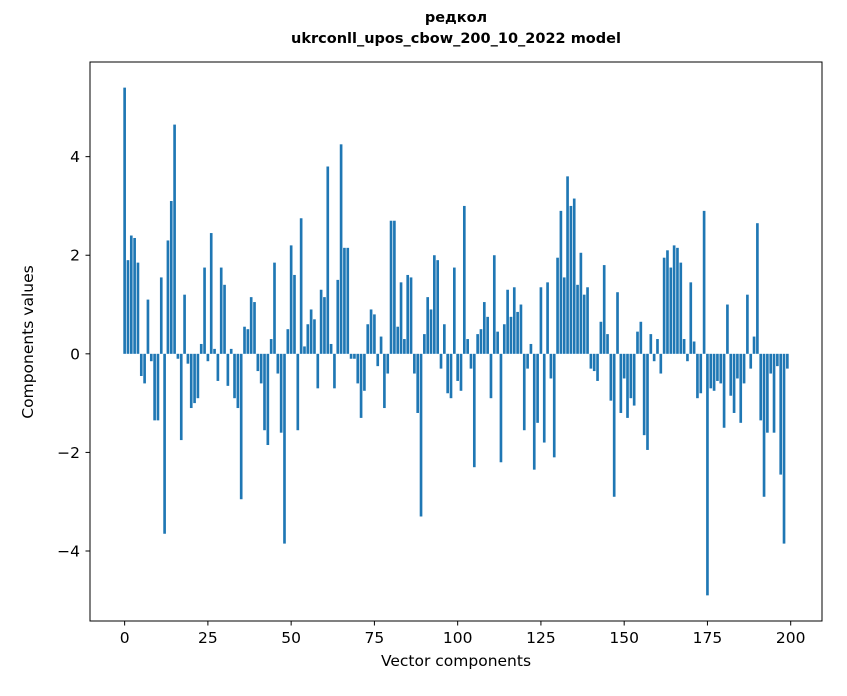  What do you see at coordinates (28, 342) in the screenshot?
I see `y-axis-label: Components values` at bounding box center [28, 342].